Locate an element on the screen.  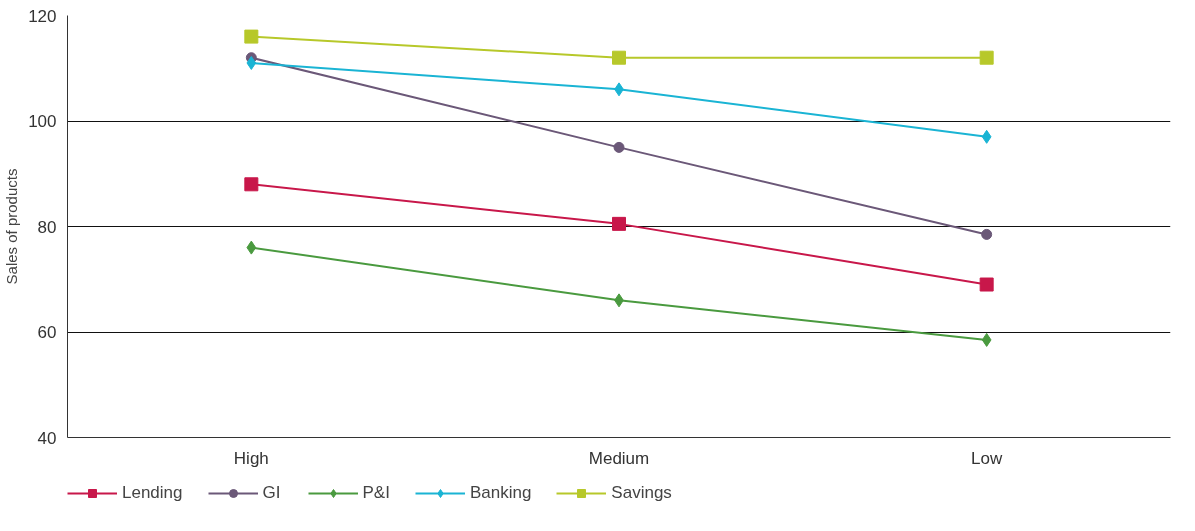
legend-label: P&I is located at coordinates (376, 492).